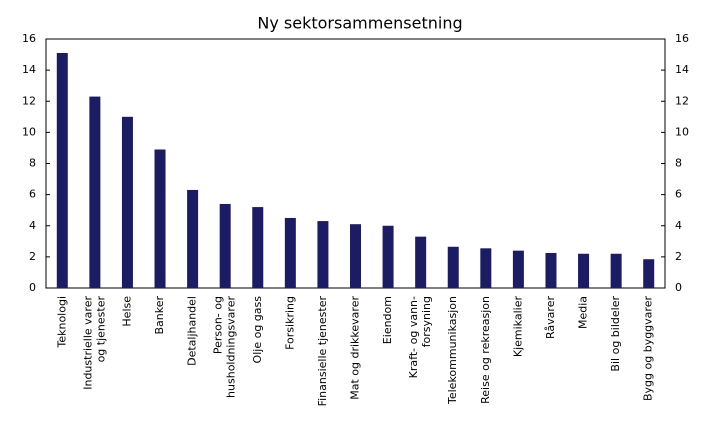 The height and width of the screenshot is (425, 719). I want to click on y2-tick-label: 14, so click(682, 69).